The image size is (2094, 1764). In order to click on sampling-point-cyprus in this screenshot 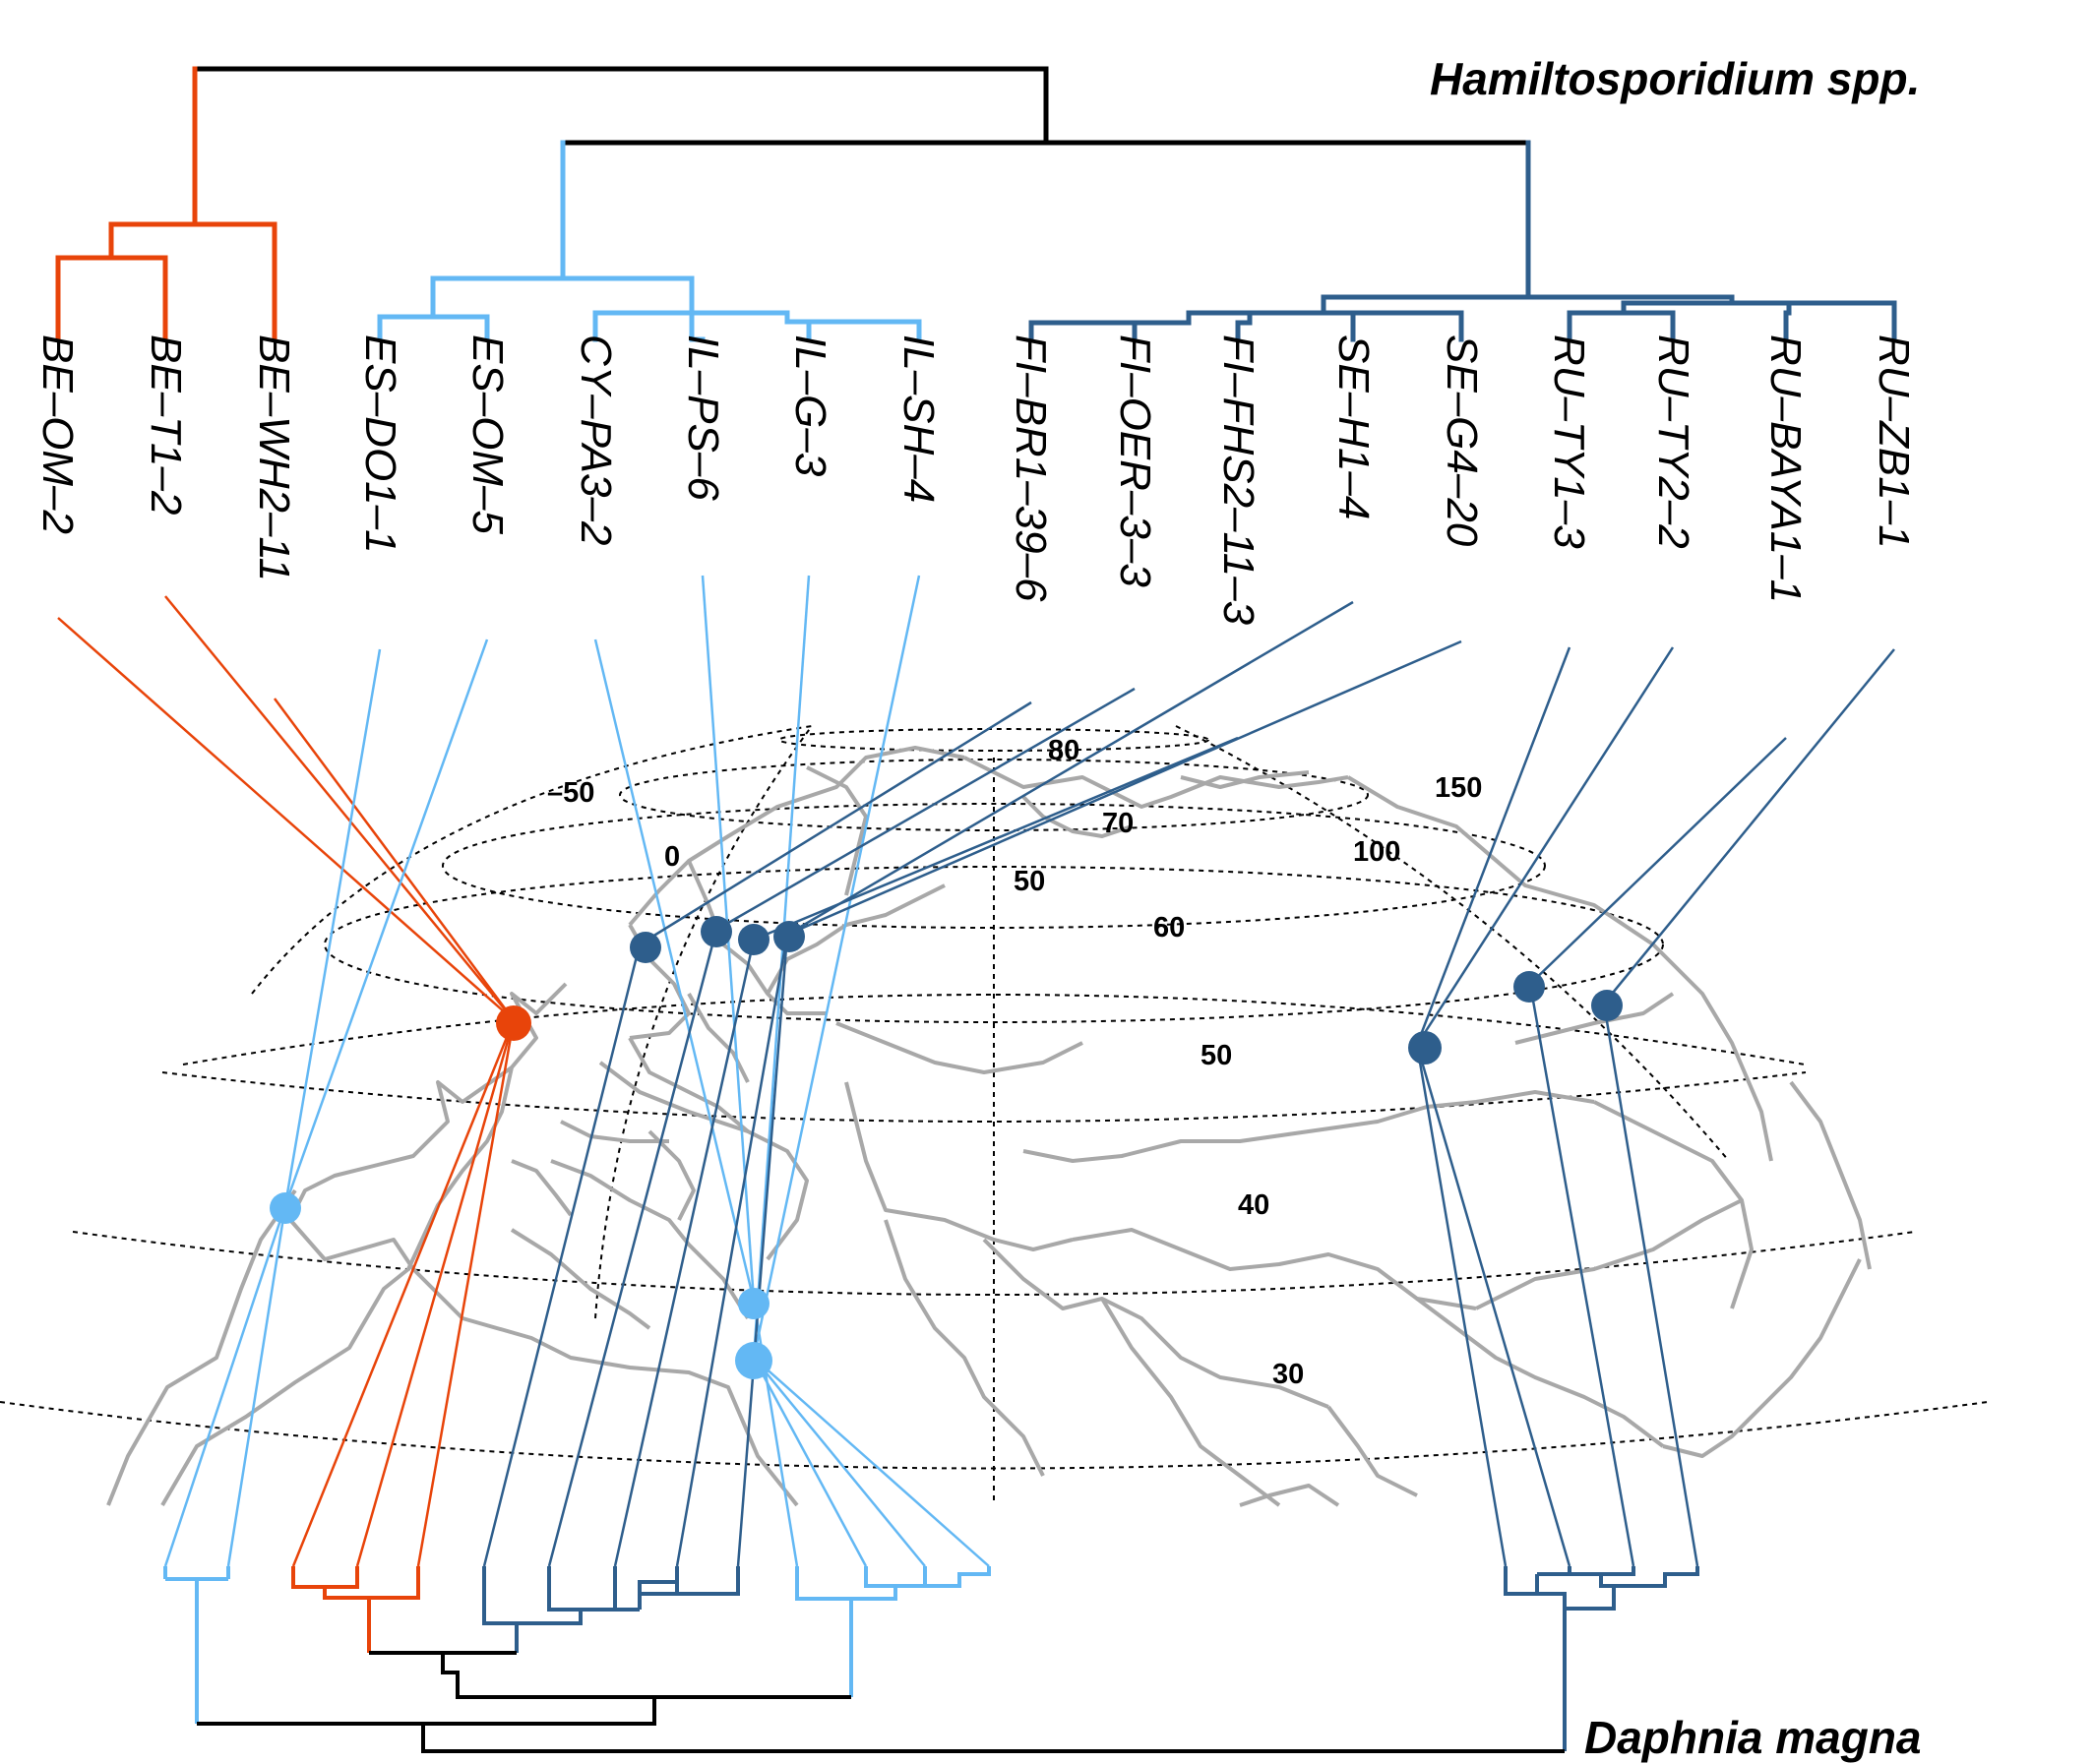, I will do `click(754, 1303)`.